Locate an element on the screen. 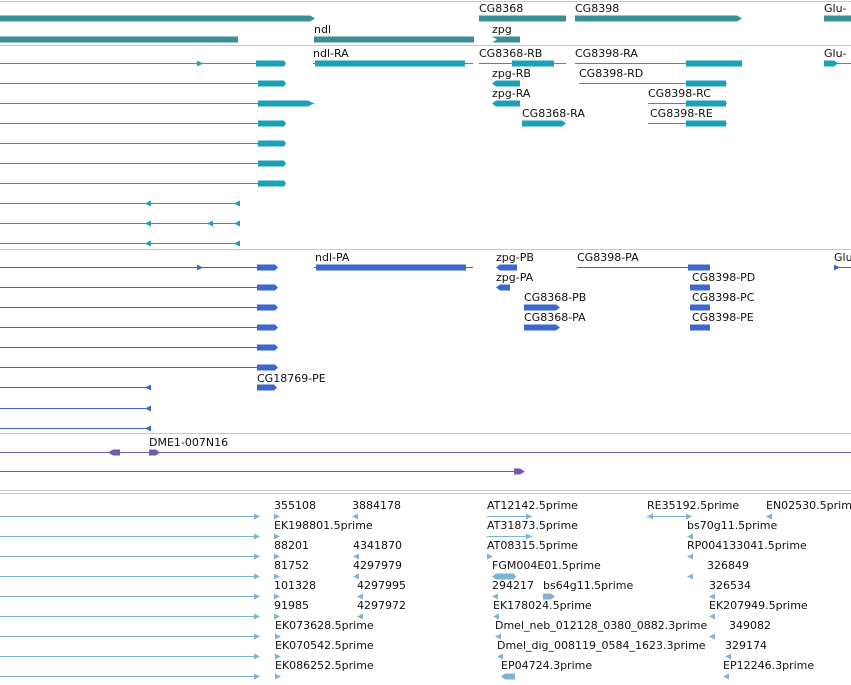 The image size is (851, 685). est-326849: 326849 is located at coordinates (718, 569).